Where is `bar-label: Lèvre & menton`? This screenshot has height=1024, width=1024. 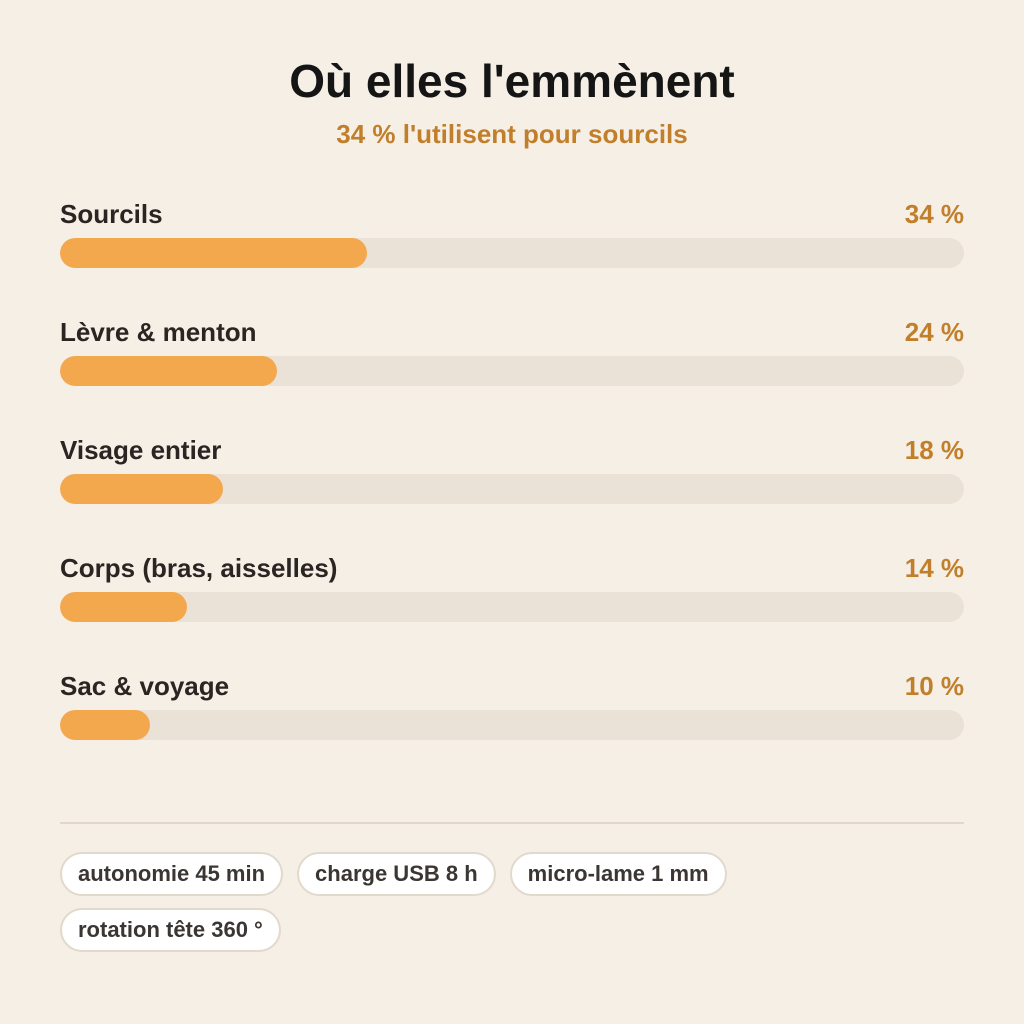
bar-label: Lèvre & menton is located at coordinates (158, 331).